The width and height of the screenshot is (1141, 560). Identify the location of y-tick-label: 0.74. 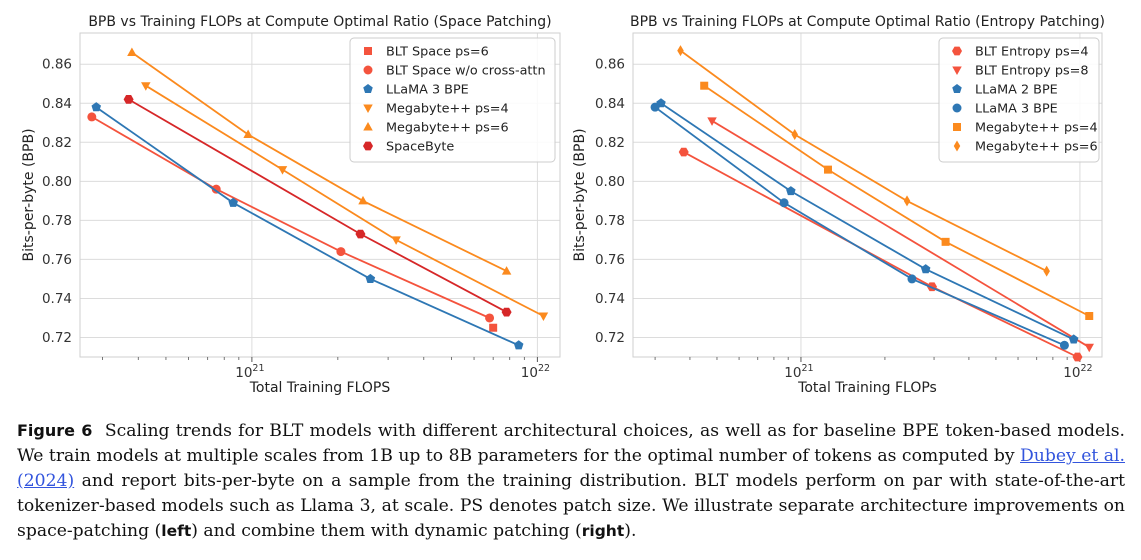
(610, 299).